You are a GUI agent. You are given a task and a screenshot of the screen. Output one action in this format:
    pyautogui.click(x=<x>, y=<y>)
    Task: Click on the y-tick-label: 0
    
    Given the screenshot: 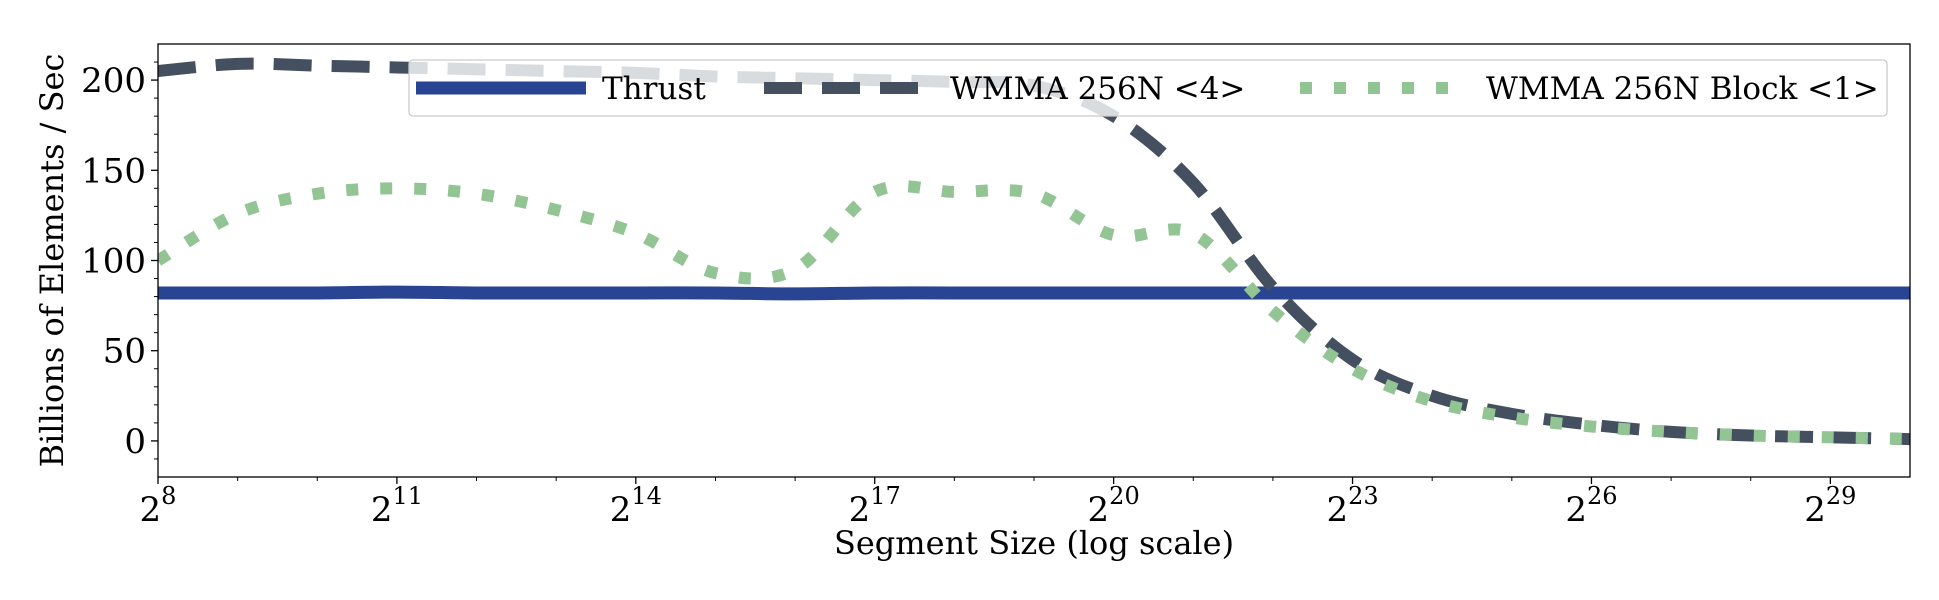 What is the action you would take?
    pyautogui.click(x=135, y=442)
    